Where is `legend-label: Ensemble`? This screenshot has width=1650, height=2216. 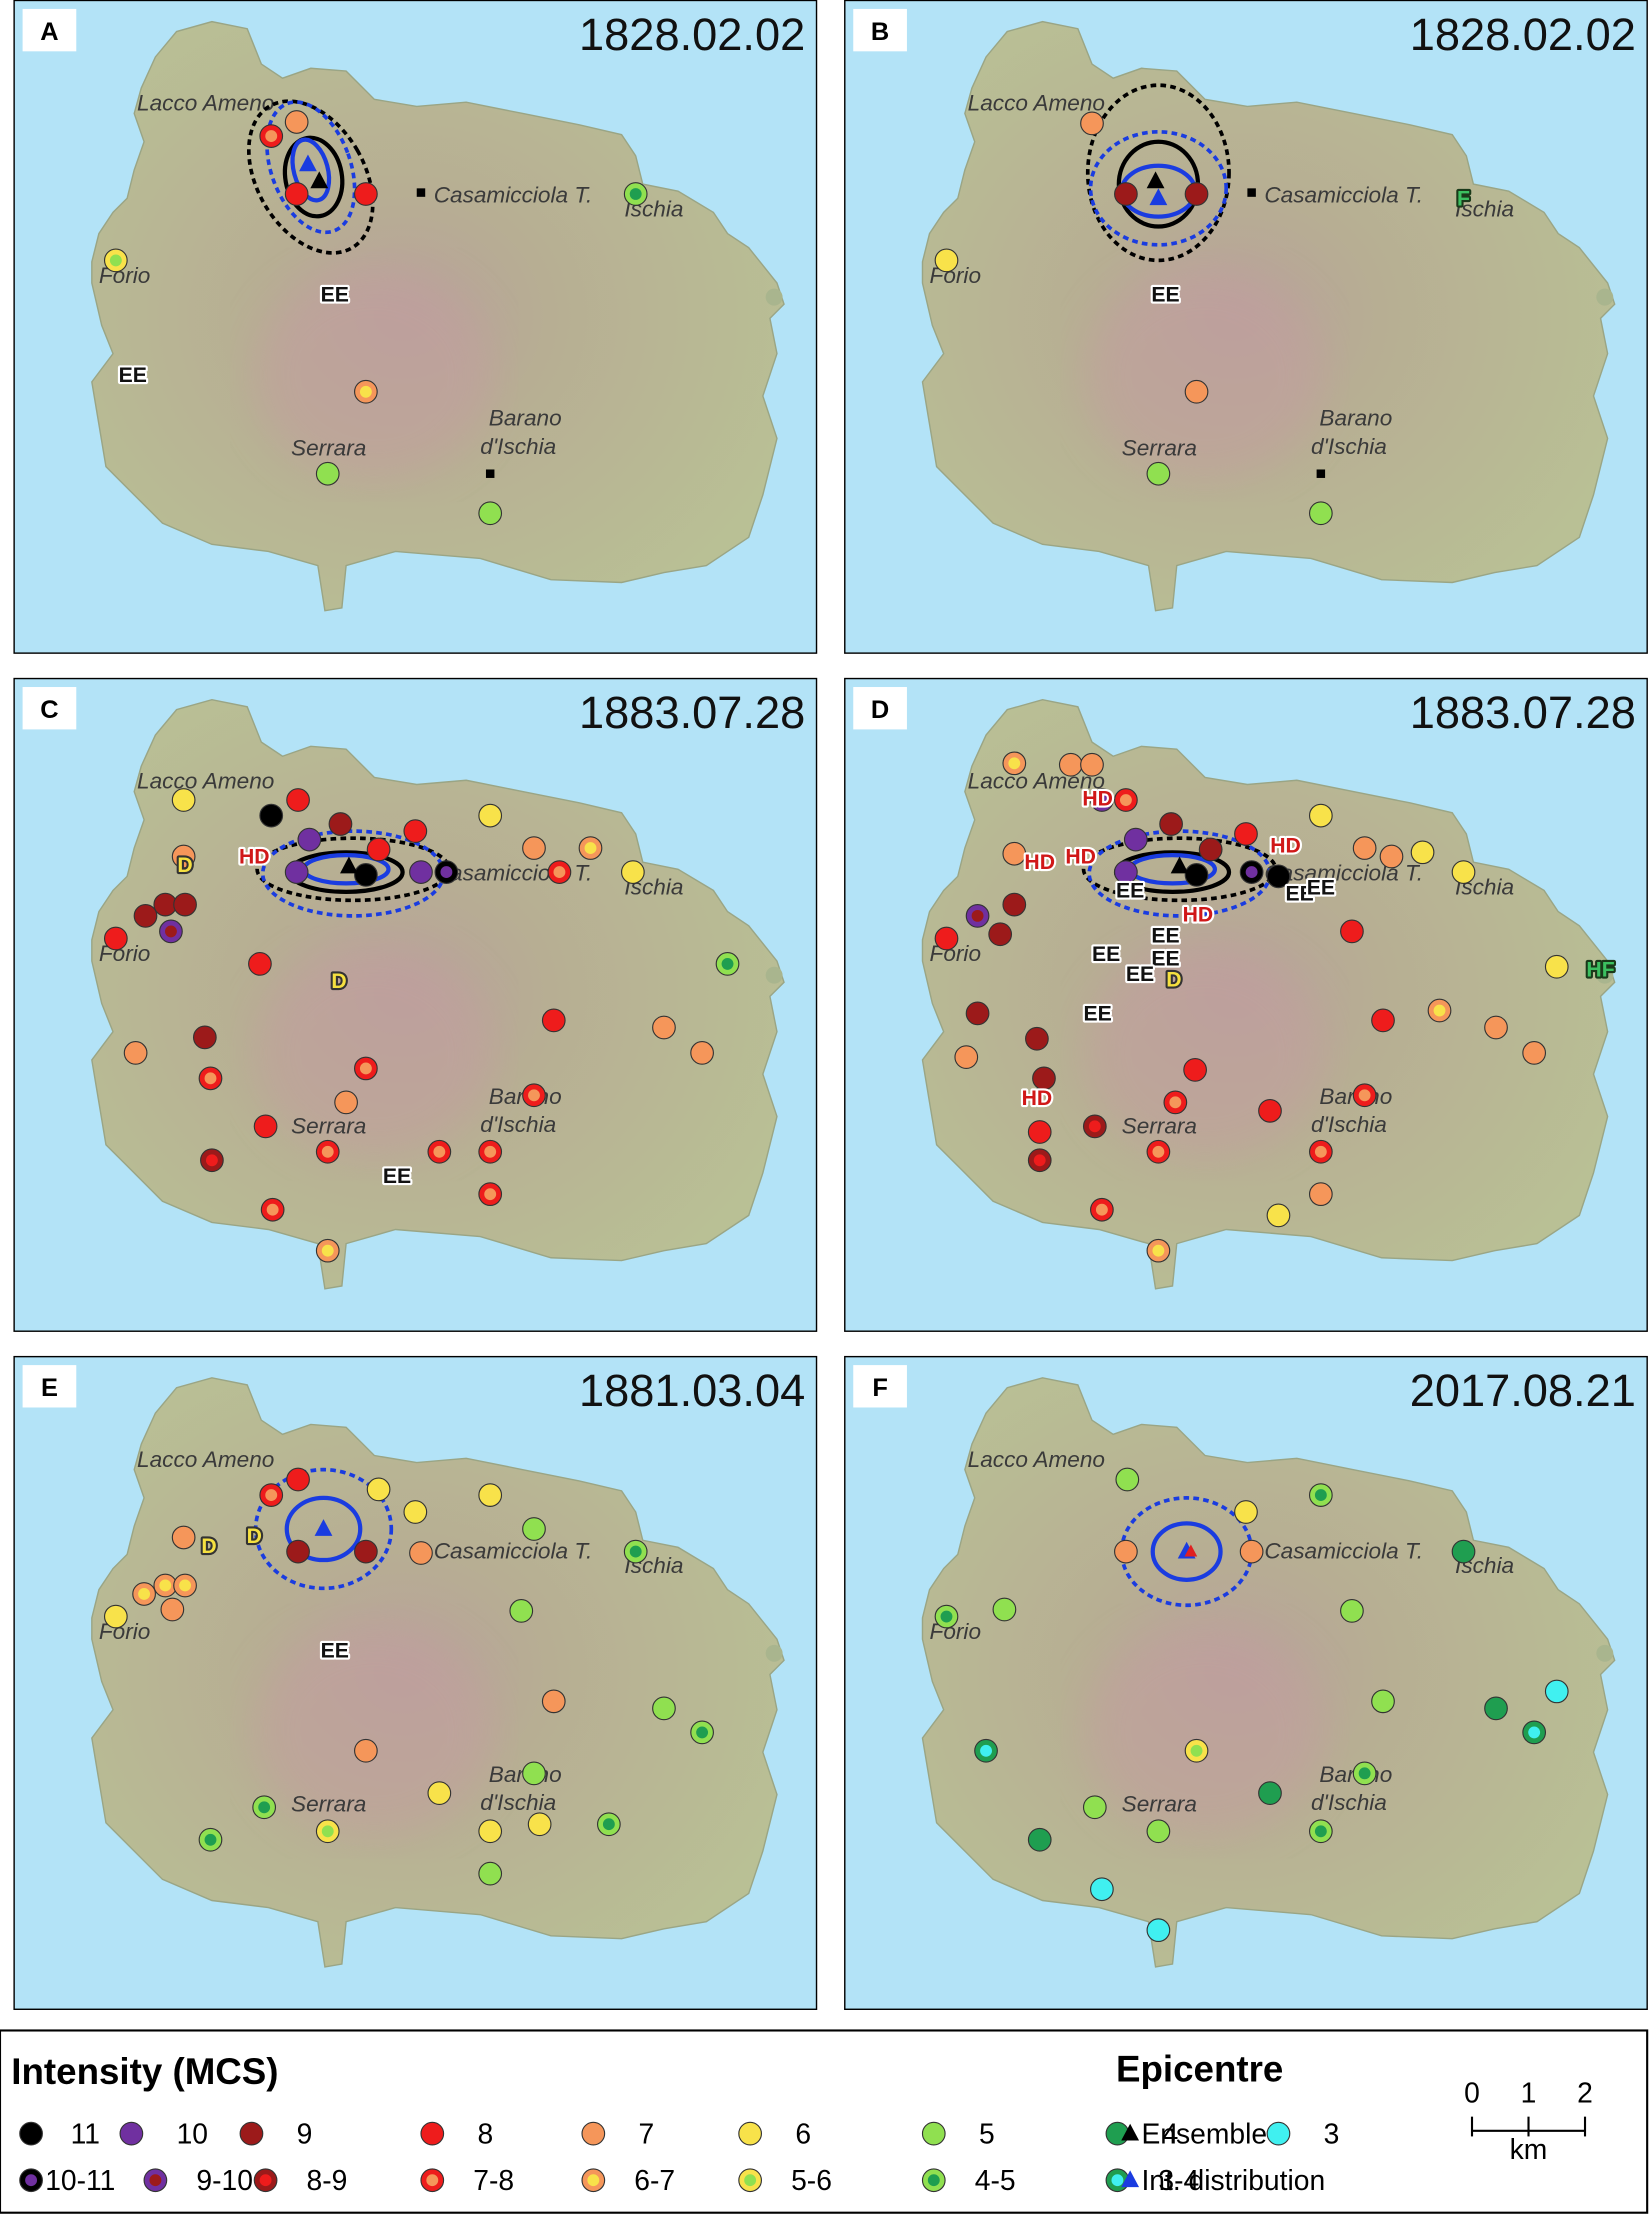
legend-label: Ensemble is located at coordinates (1204, 2133).